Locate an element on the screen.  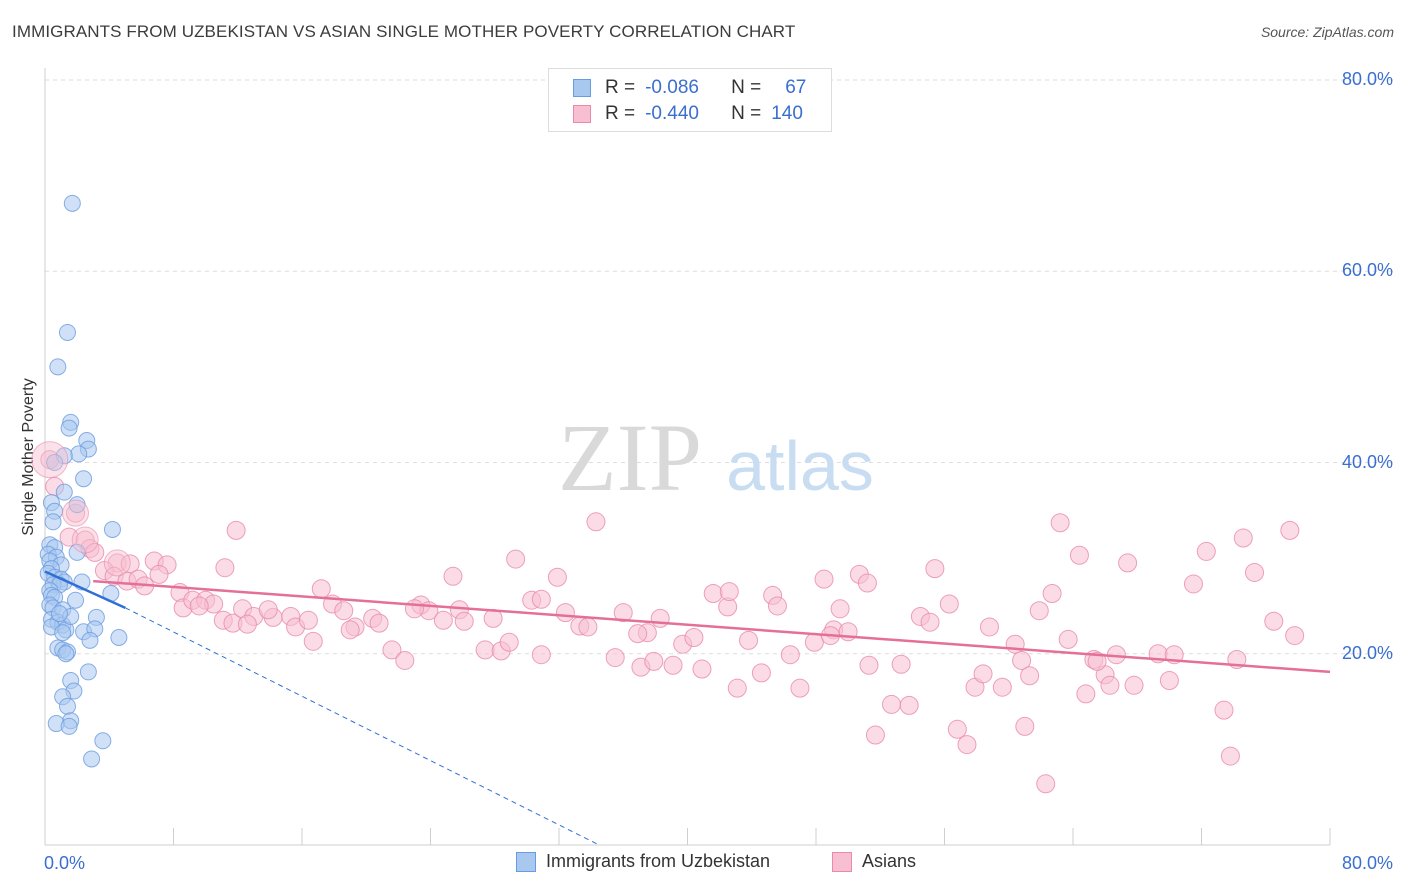
legend-r-label: R = is located at coordinates (620, 113).